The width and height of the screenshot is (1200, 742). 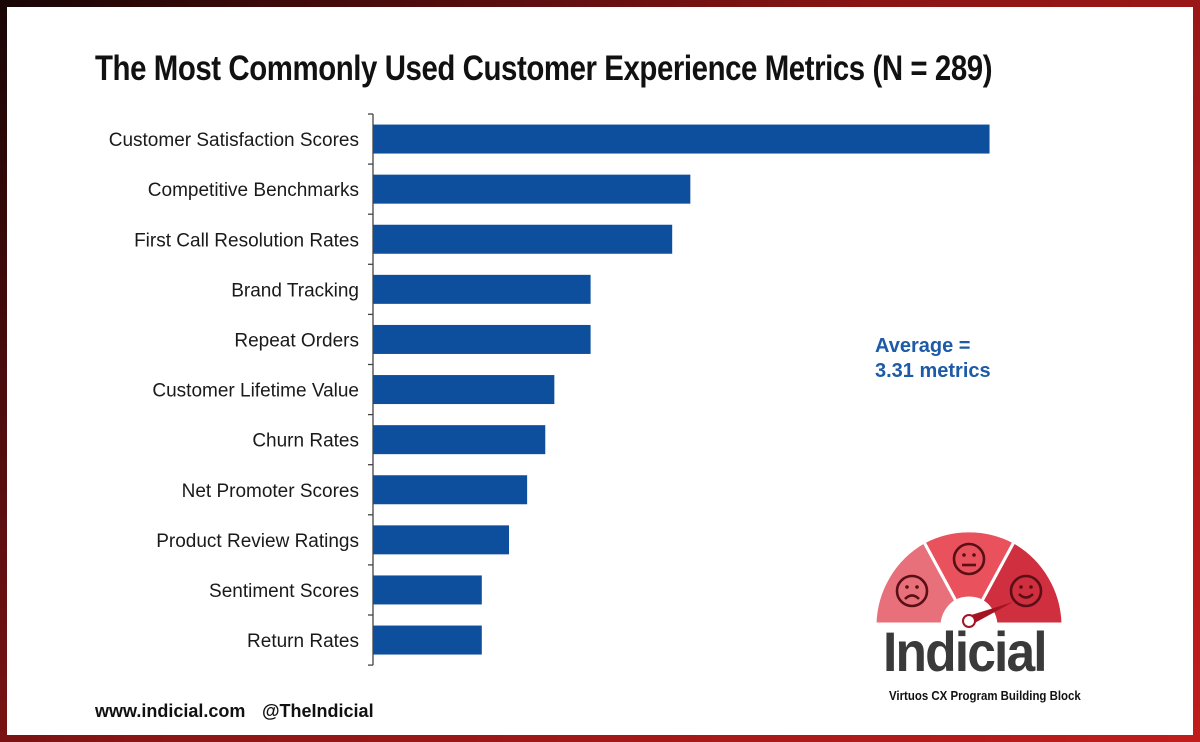 I want to click on category-label: Competitive Benchmarks, so click(x=253, y=190).